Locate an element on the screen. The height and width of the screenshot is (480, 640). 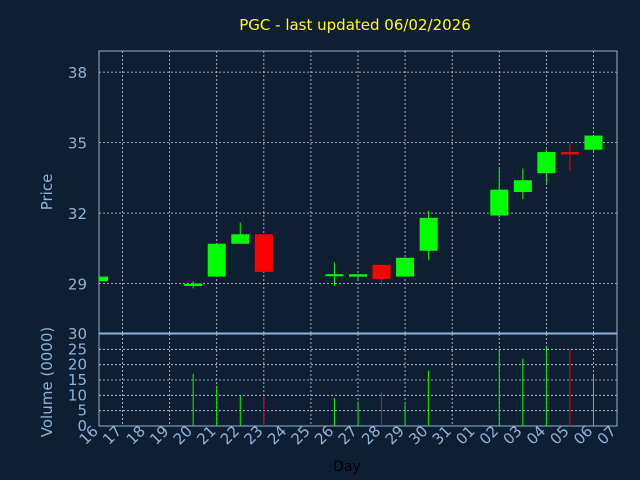
volume-tick-label: 15 is located at coordinates (77, 380).